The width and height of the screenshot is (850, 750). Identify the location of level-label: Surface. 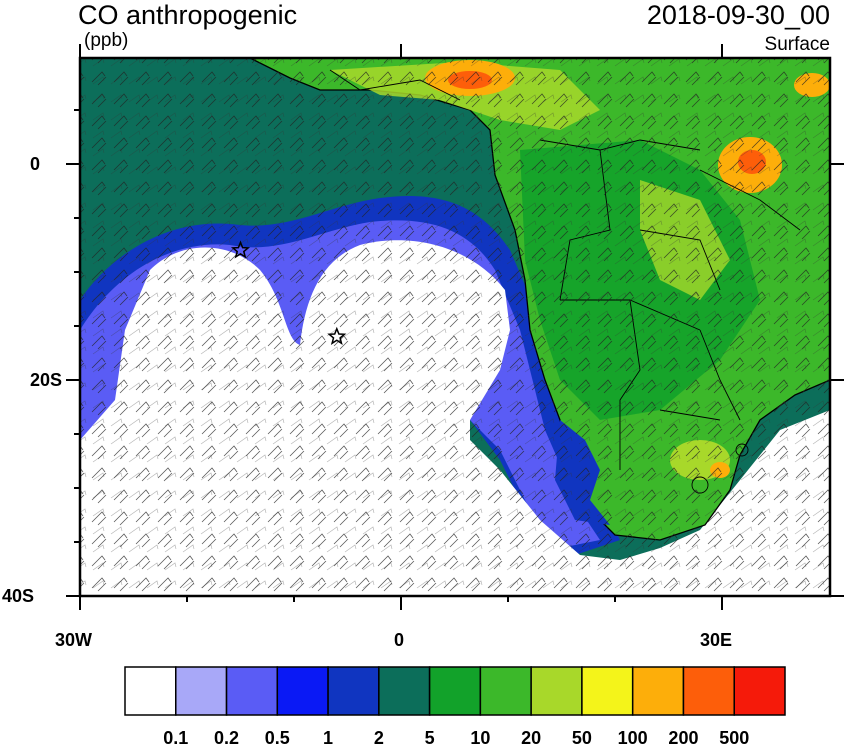
(797, 44).